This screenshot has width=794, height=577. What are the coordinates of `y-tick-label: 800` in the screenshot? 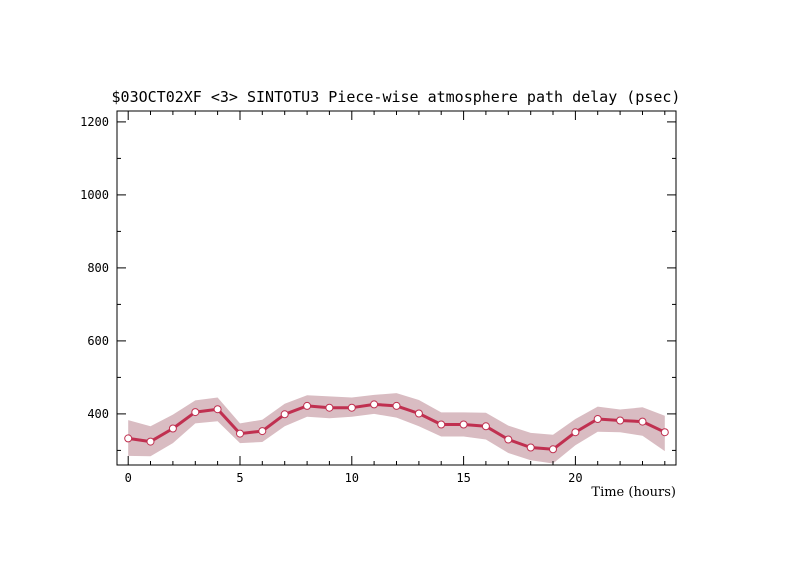 It's located at (98, 268).